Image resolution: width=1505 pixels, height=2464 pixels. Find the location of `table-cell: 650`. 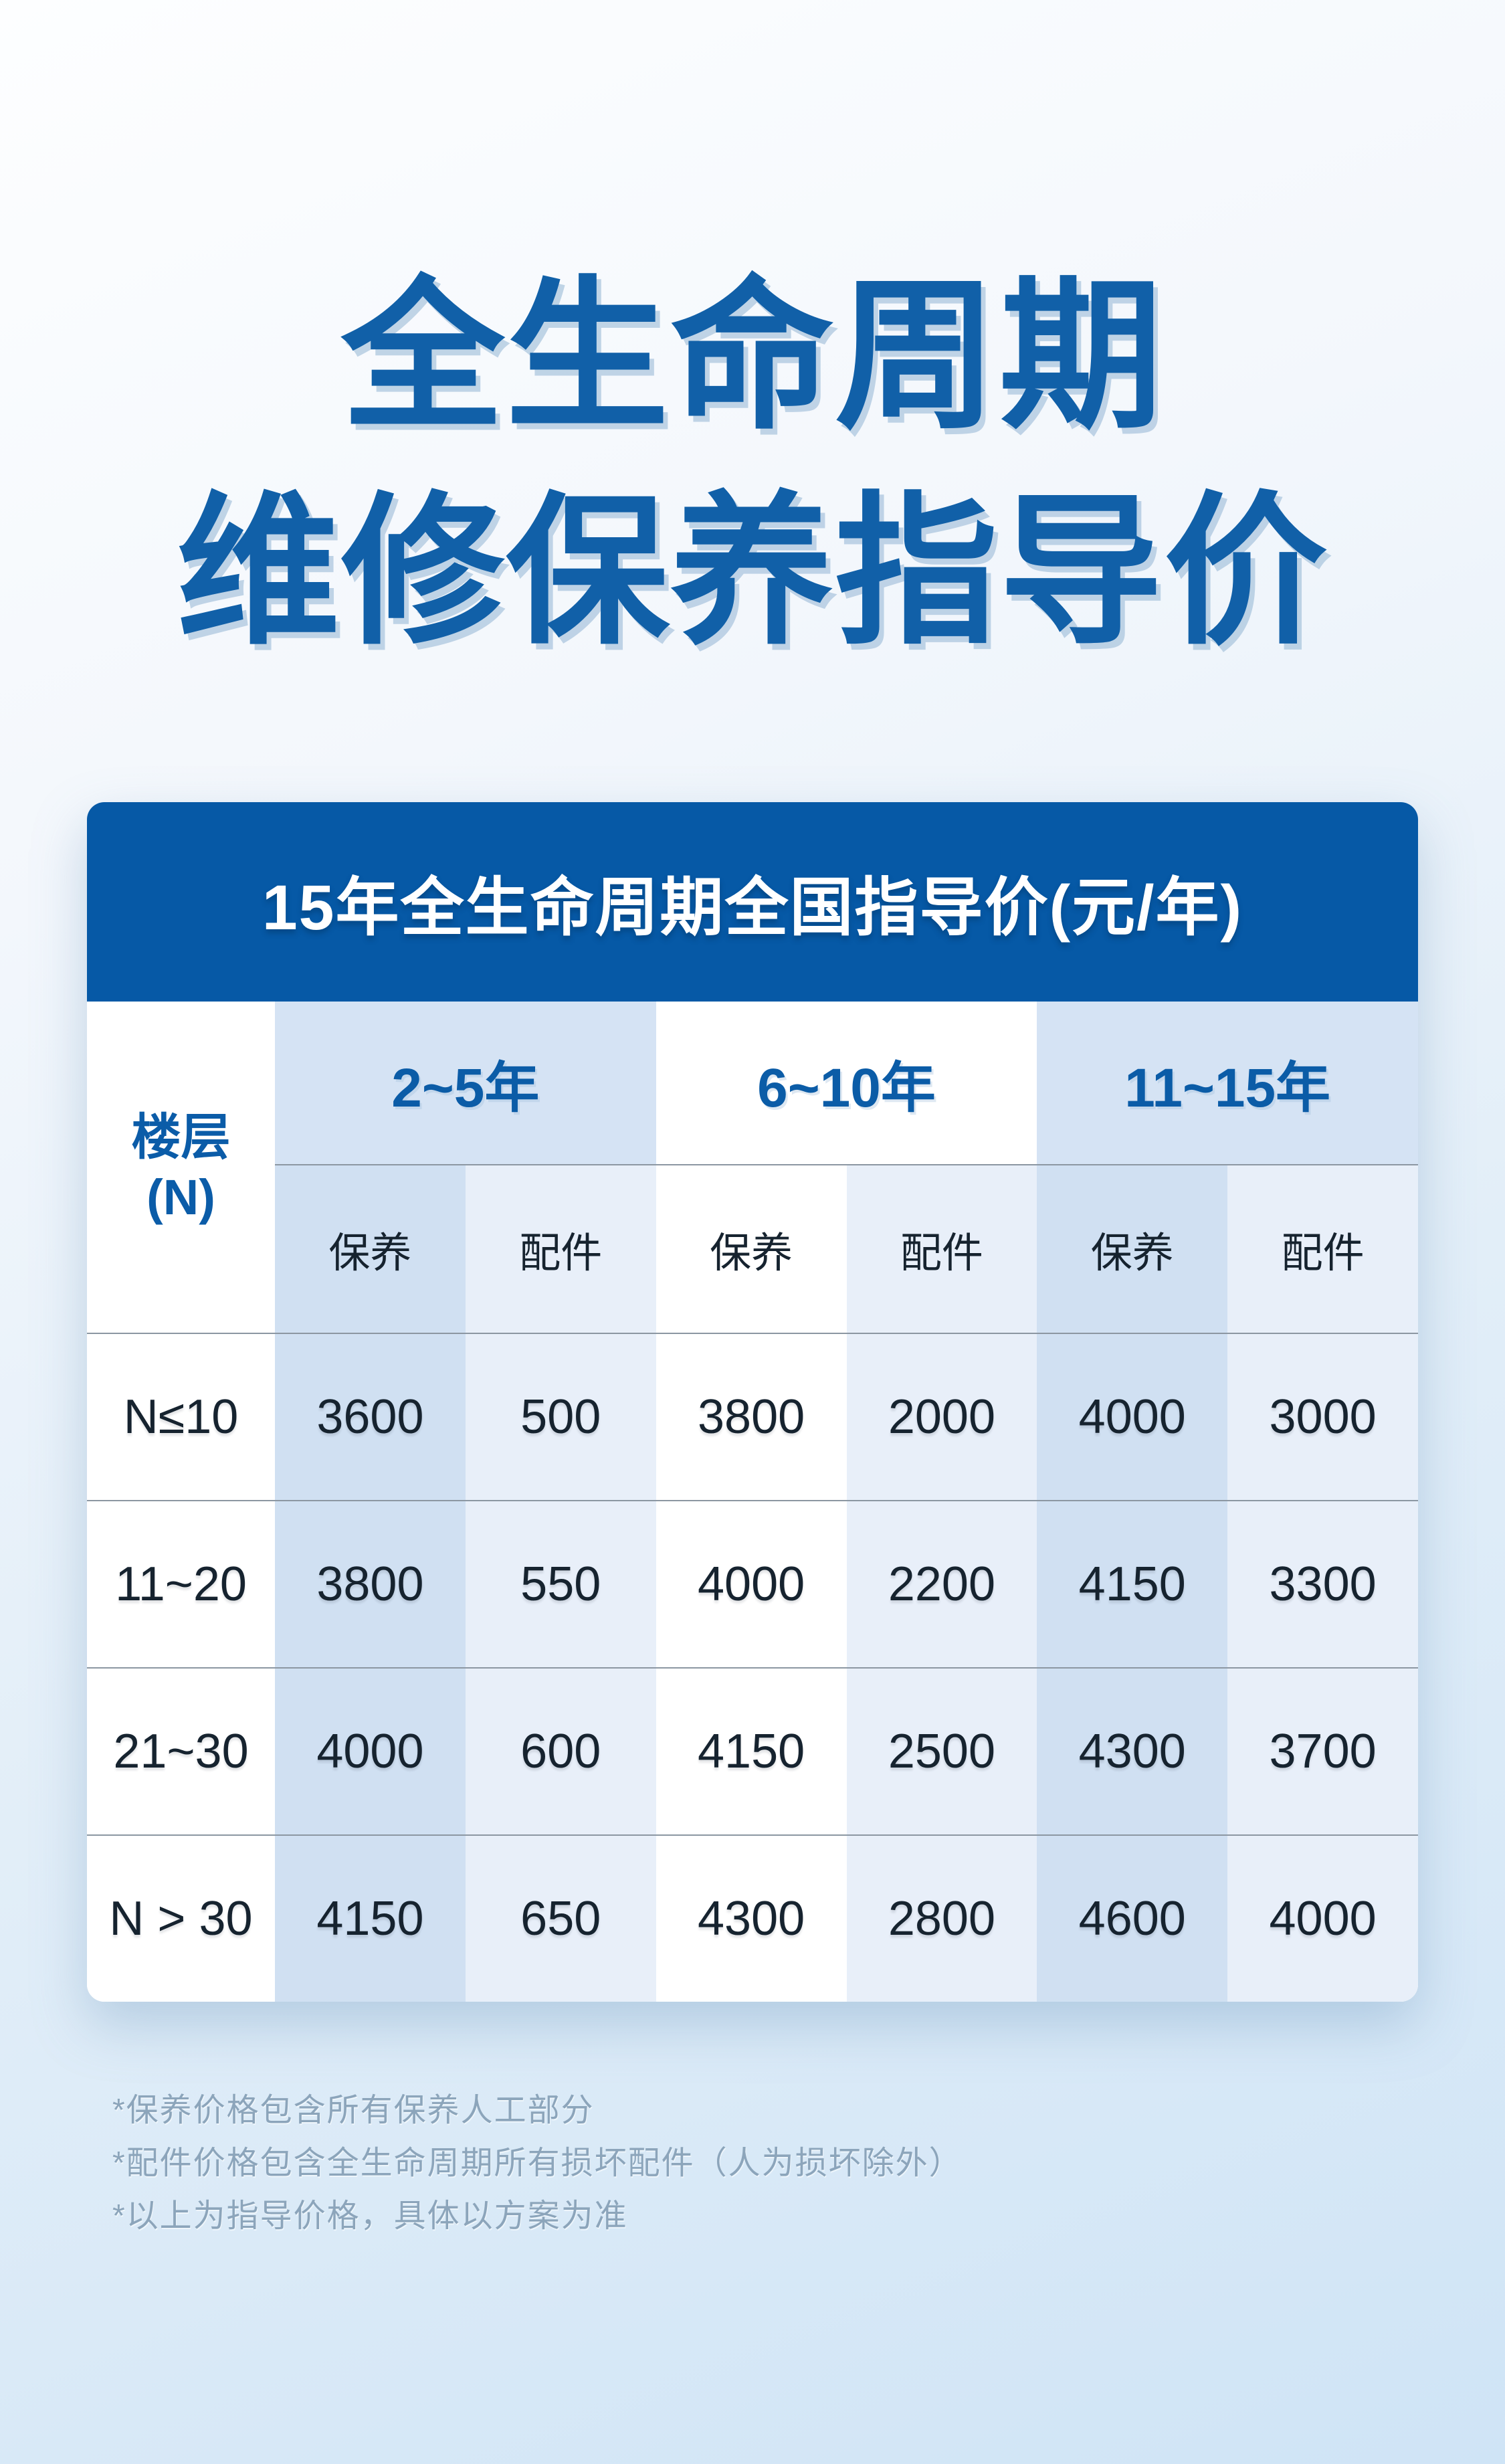

table-cell: 650 is located at coordinates (560, 1918).